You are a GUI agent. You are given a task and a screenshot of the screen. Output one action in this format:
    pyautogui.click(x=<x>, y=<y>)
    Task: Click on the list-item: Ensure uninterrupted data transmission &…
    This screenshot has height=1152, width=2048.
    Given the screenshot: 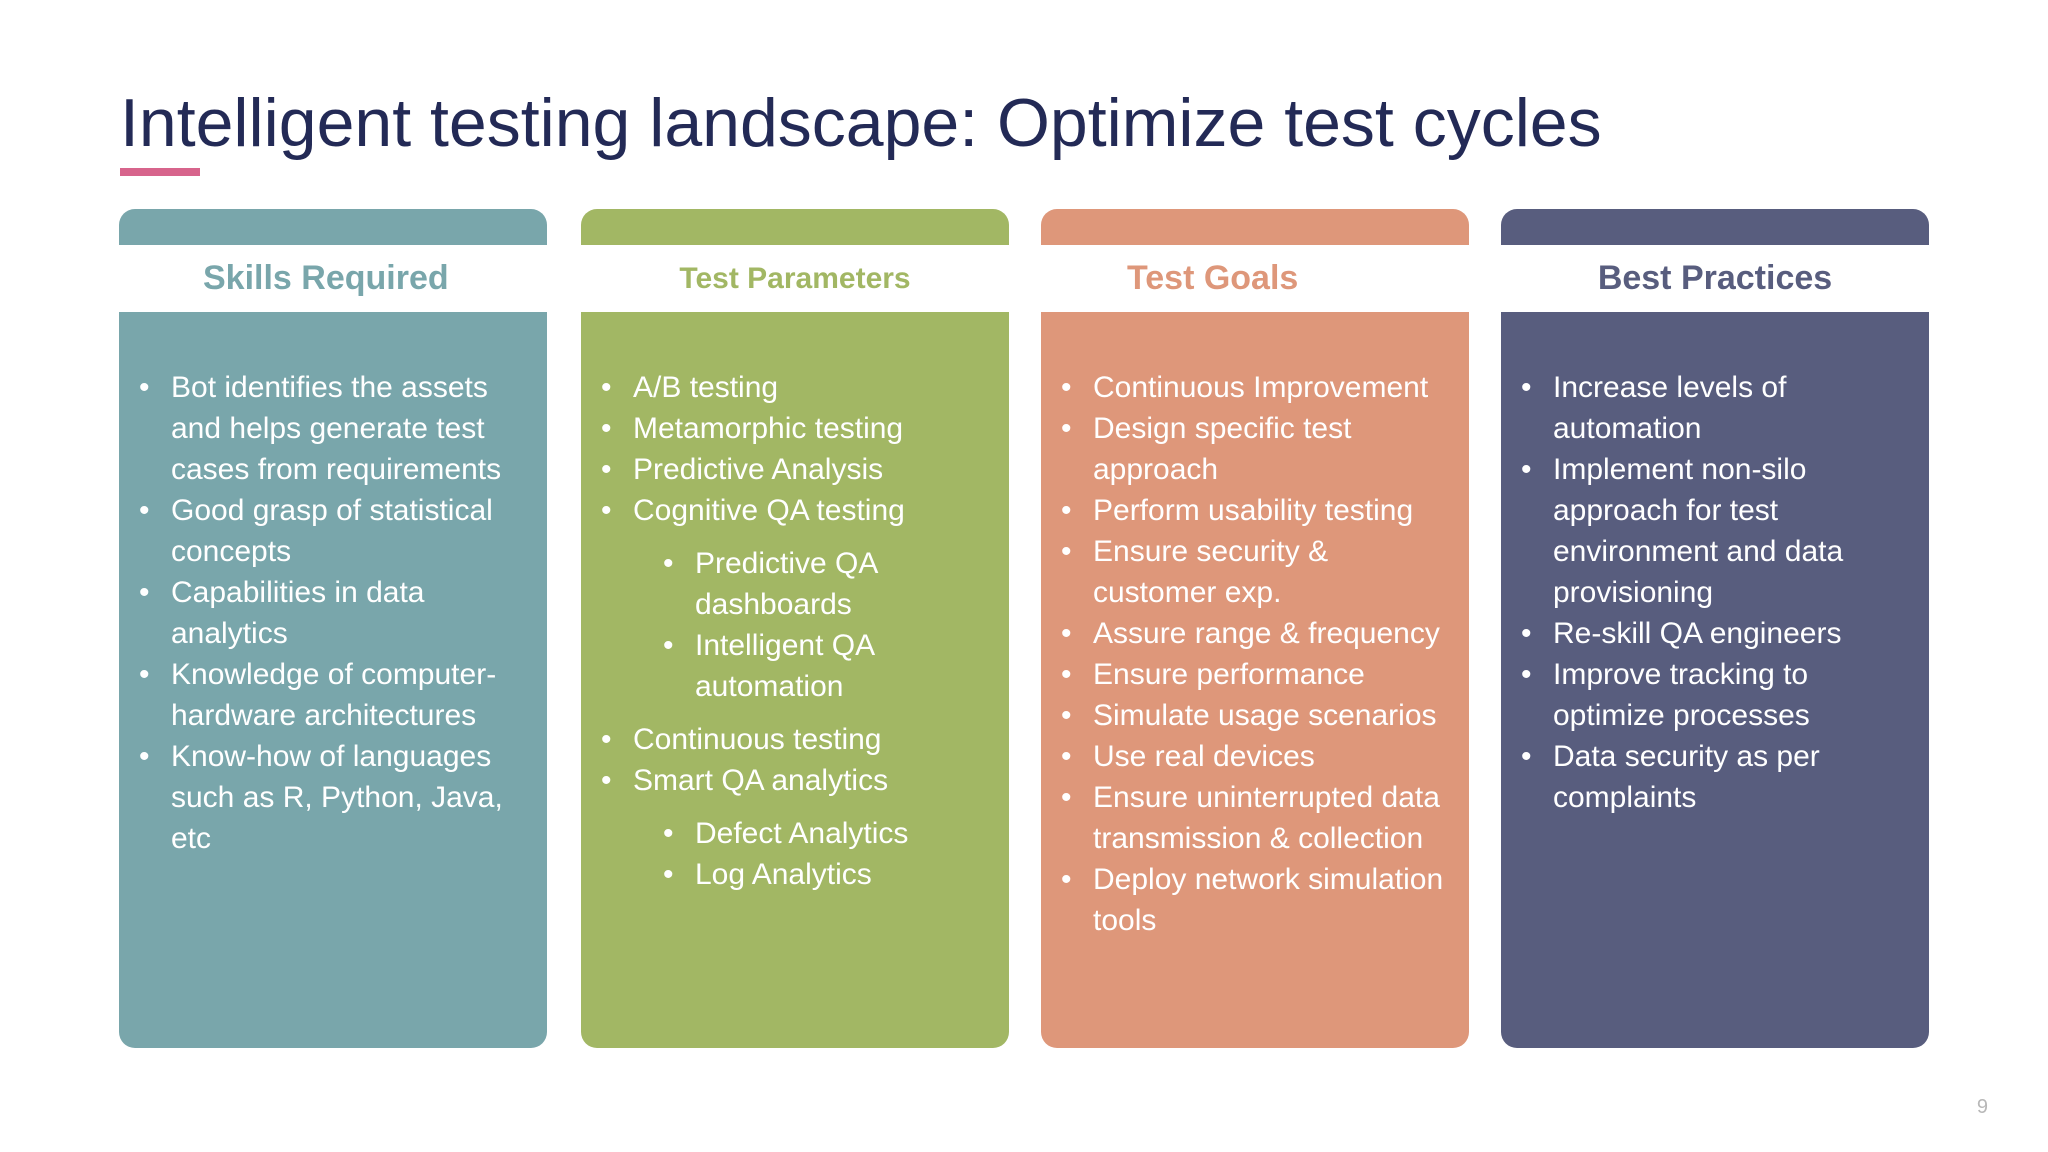 What is the action you would take?
    pyautogui.click(x=1260, y=818)
    